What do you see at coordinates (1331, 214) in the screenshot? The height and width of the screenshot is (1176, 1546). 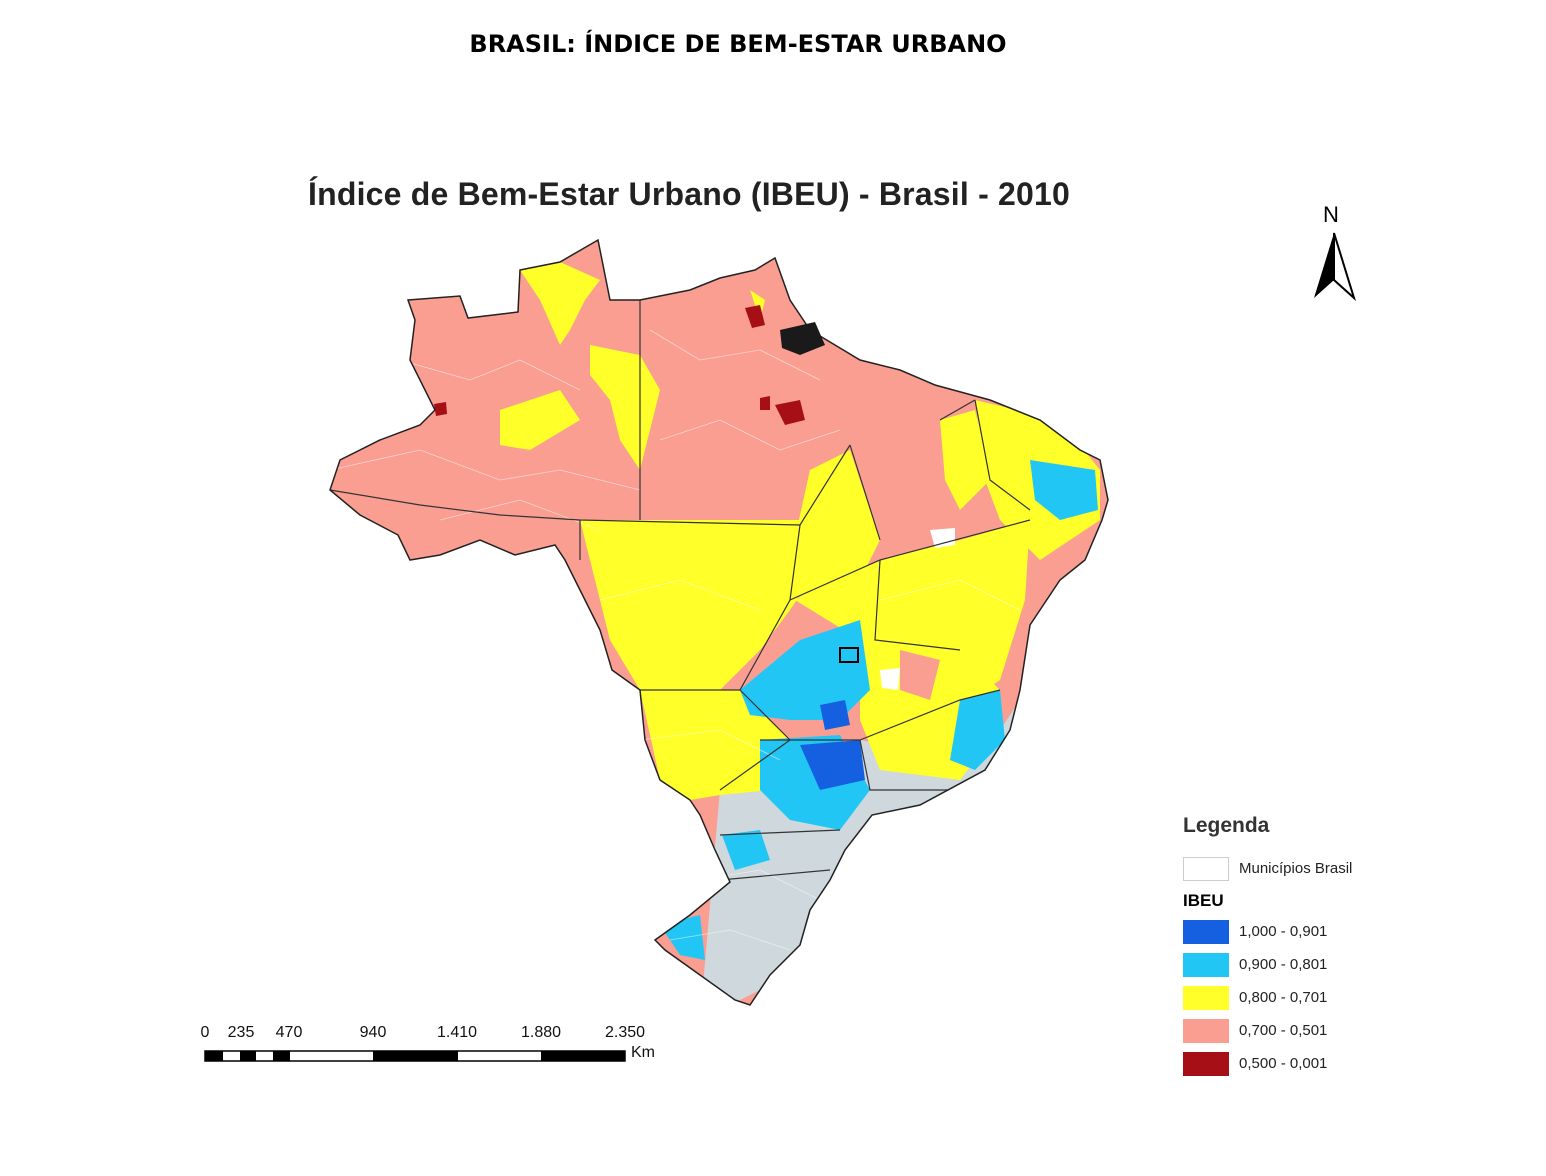 I see `north-label: N` at bounding box center [1331, 214].